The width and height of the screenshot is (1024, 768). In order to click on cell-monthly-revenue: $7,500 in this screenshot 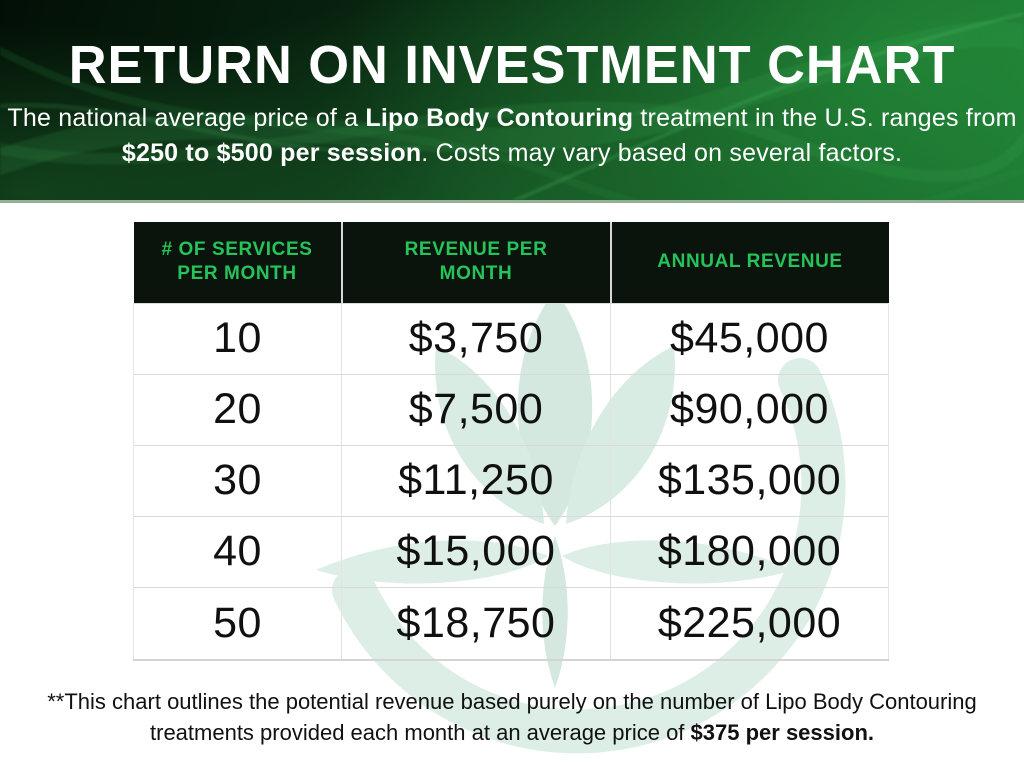, I will do `click(476, 409)`.